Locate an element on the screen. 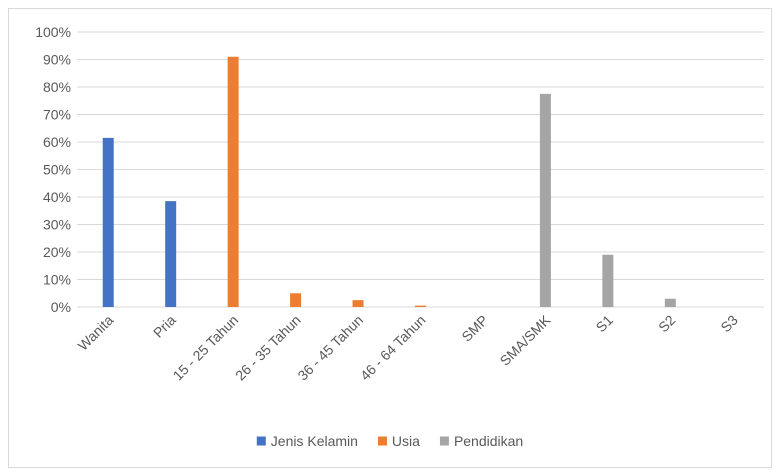  x-tick-label: Pria is located at coordinates (164, 326).